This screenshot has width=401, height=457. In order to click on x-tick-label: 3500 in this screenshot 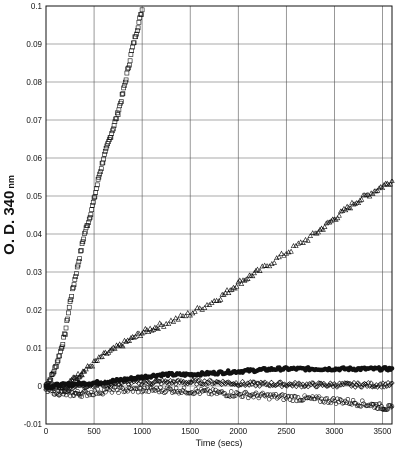, I will do `click(382, 431)`.